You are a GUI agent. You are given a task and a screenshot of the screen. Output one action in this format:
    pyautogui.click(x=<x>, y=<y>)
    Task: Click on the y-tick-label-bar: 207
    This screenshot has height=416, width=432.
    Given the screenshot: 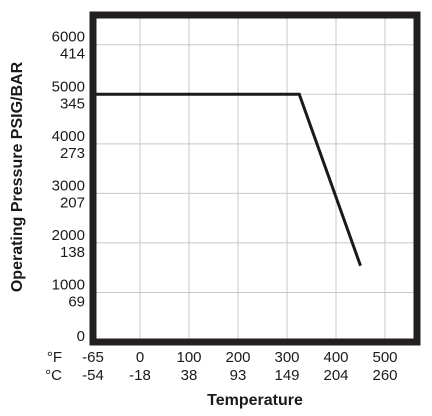 What is the action you would take?
    pyautogui.click(x=72, y=202)
    